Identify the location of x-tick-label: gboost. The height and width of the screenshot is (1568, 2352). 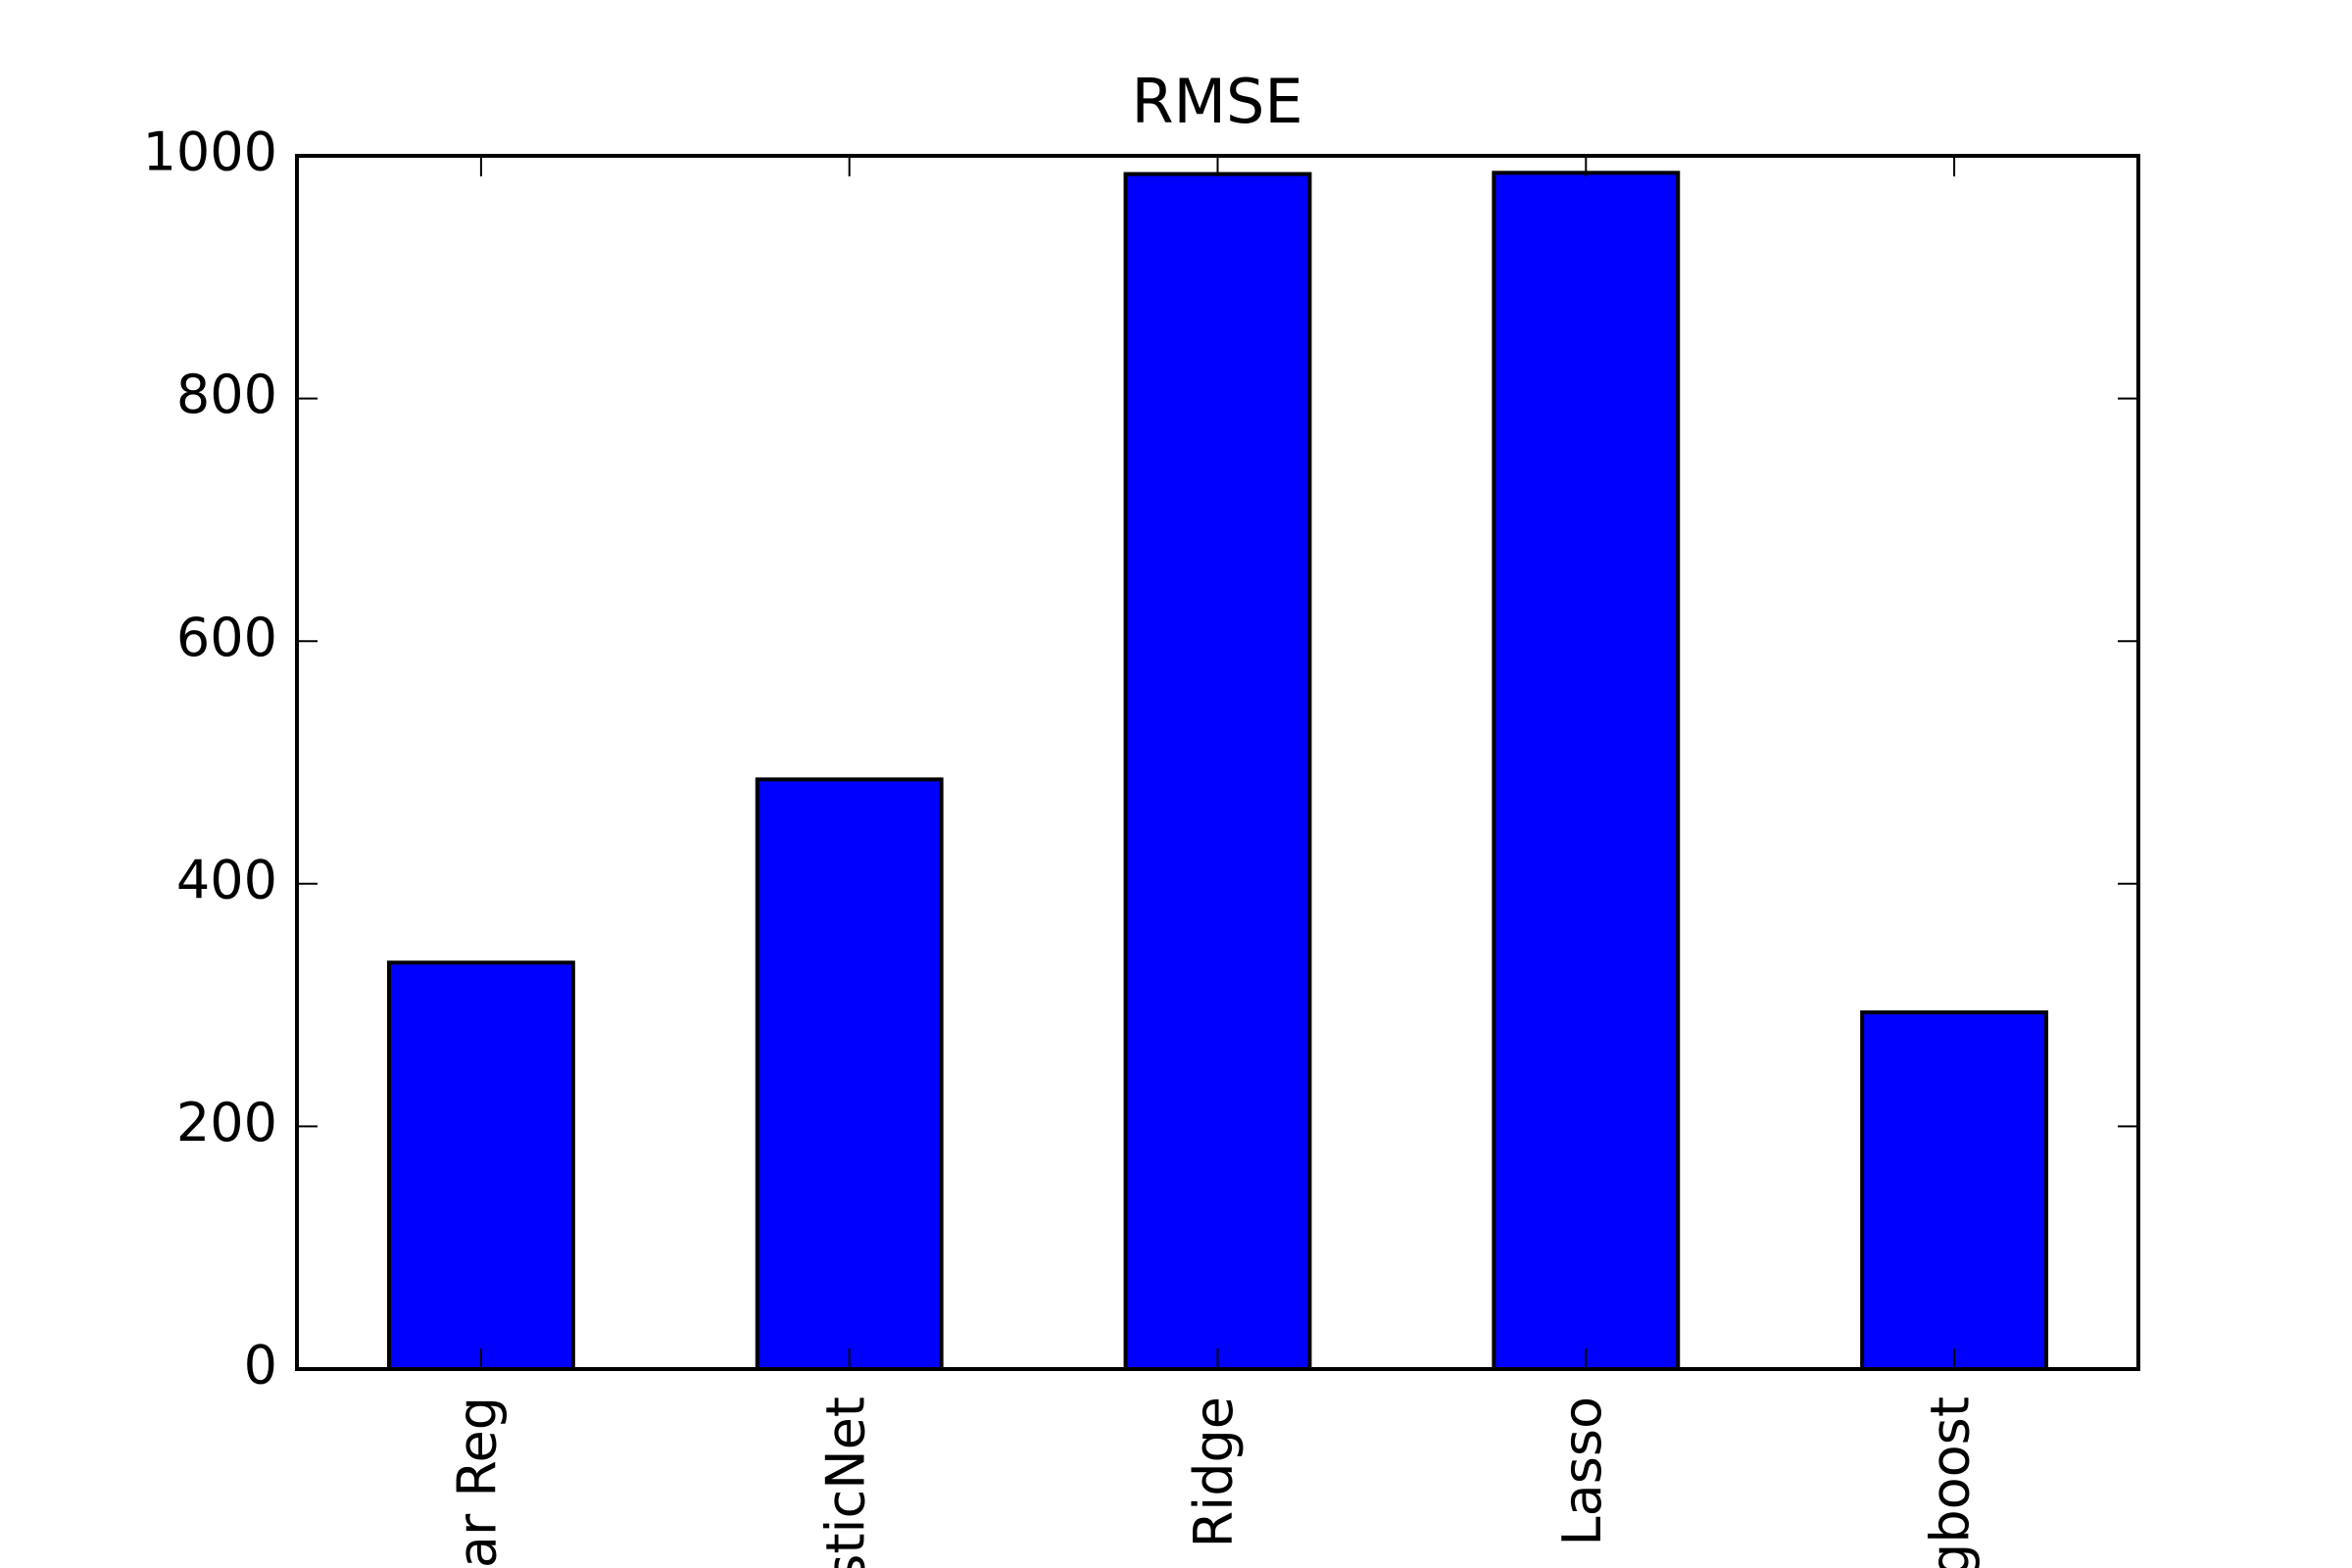
(1951, 1482).